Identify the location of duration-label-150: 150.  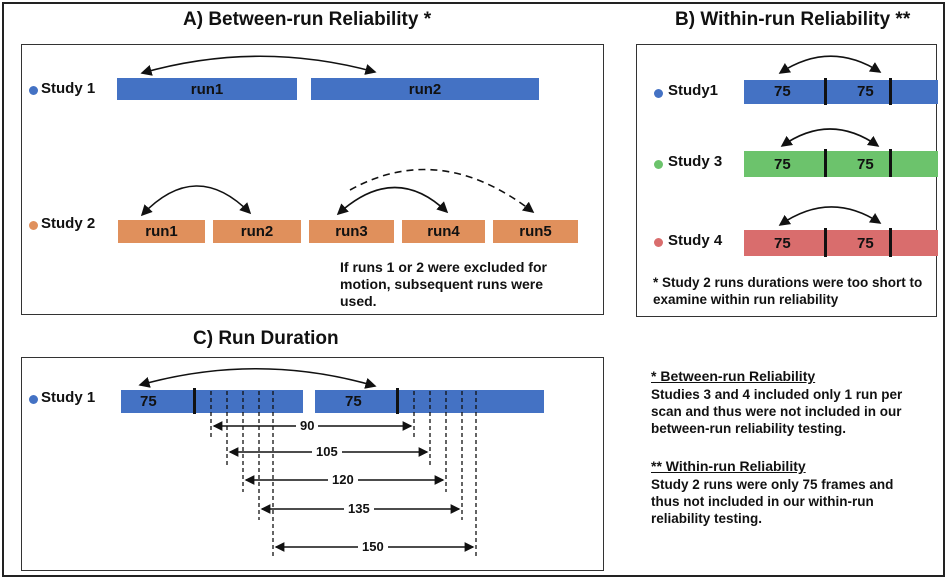
(373, 546).